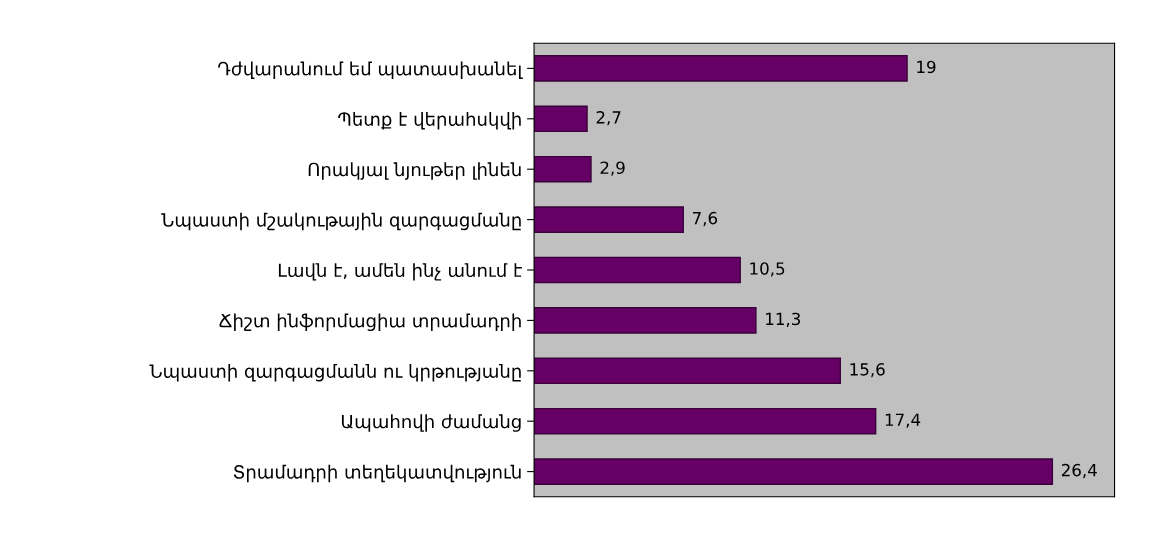 This screenshot has width=1161, height=540. What do you see at coordinates (783, 319) in the screenshot?
I see `data-label: 11,3` at bounding box center [783, 319].